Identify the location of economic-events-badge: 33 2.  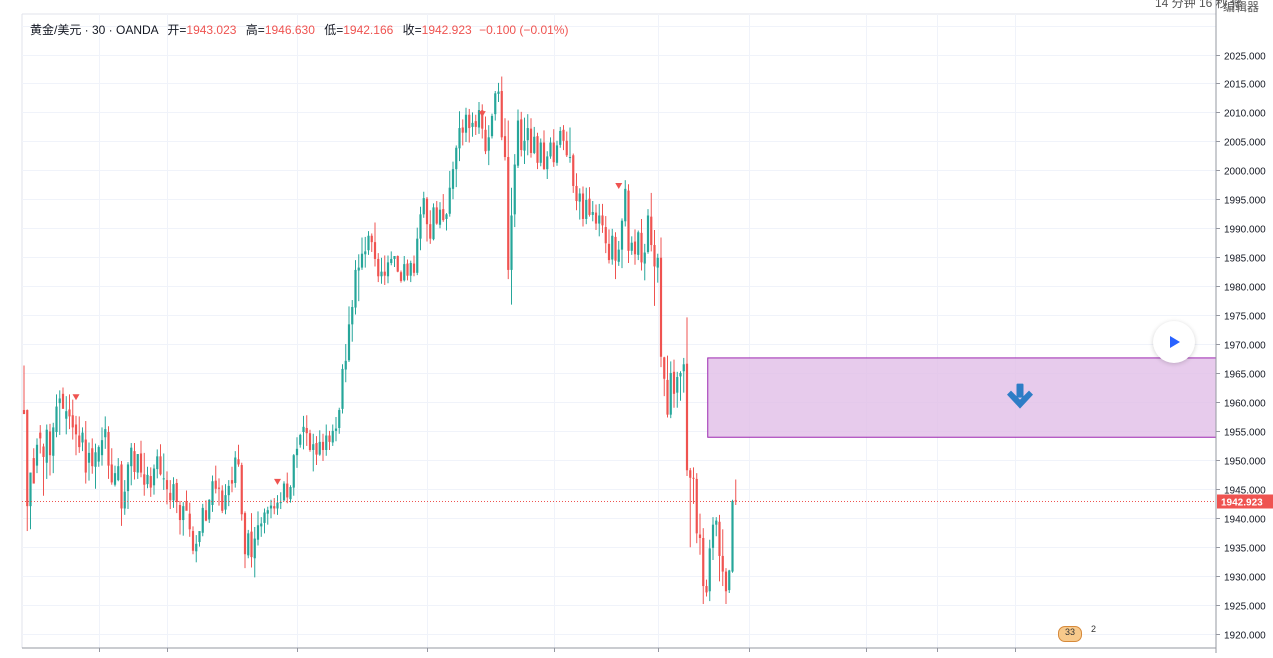
(1077, 634).